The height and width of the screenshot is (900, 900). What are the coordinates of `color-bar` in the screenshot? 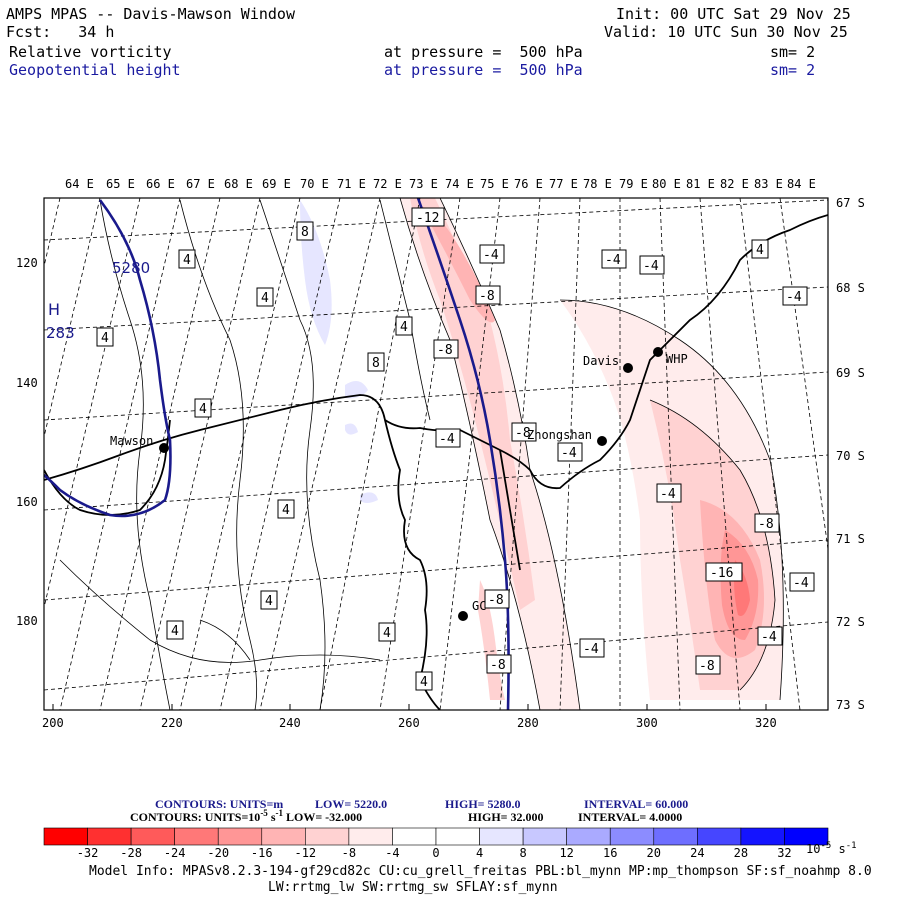 It's located at (436, 836).